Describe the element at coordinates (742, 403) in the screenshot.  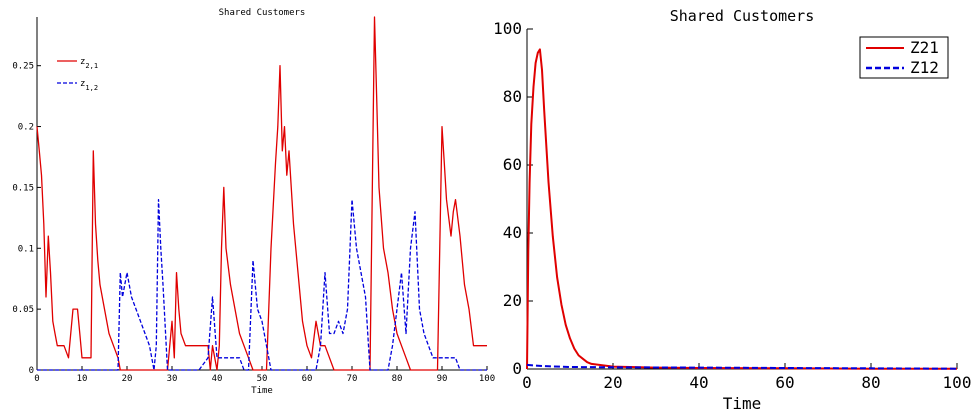
I see `right-x-axis-label: Time` at that location.